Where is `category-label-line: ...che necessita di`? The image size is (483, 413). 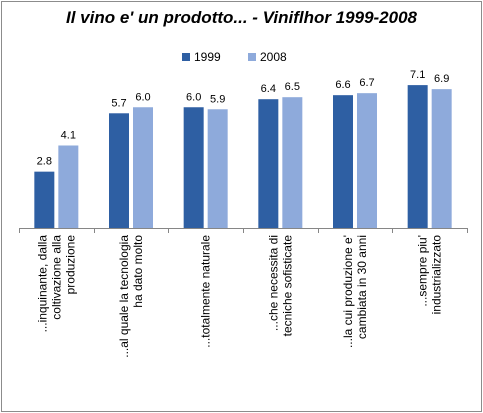
category-label-line: ...che necessita di is located at coordinates (273, 283).